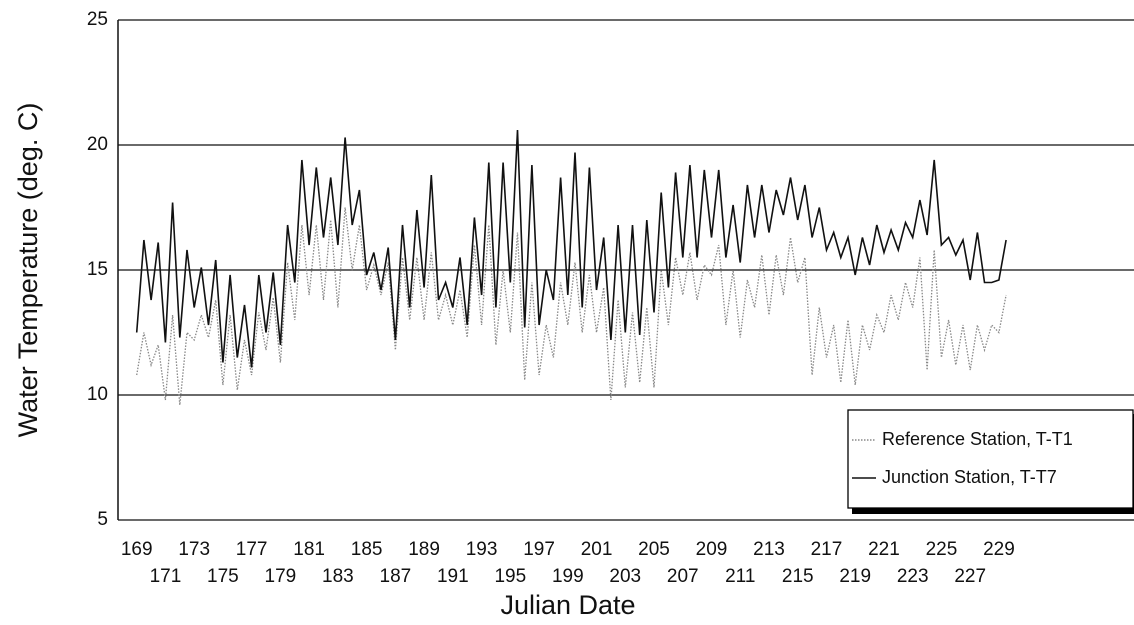  Describe the element at coordinates (942, 549) in the screenshot. I see `x-tick-label: 225` at that location.